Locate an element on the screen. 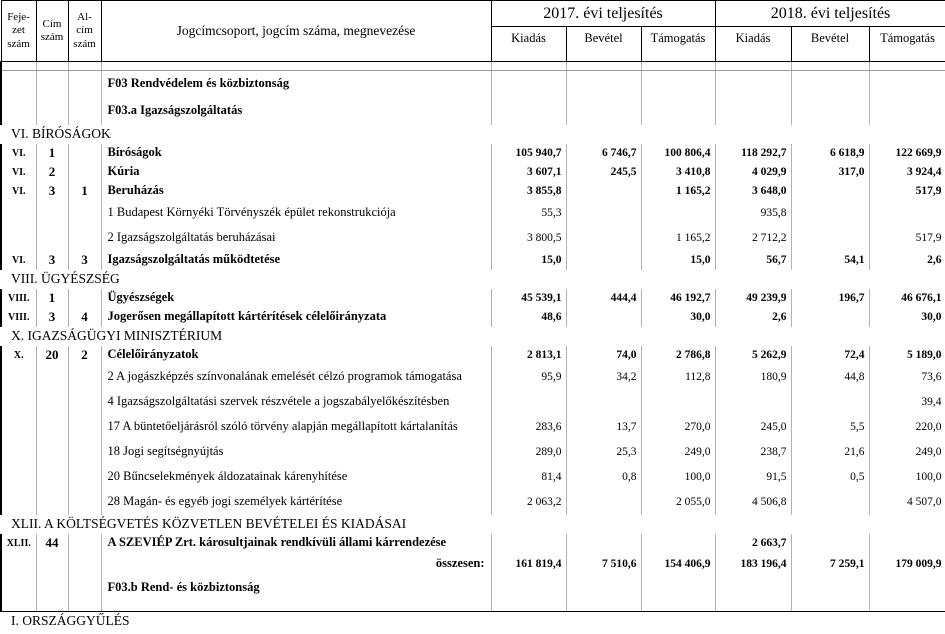  header-group-2017: 2017. évi teljesítés is located at coordinates (603, 13).